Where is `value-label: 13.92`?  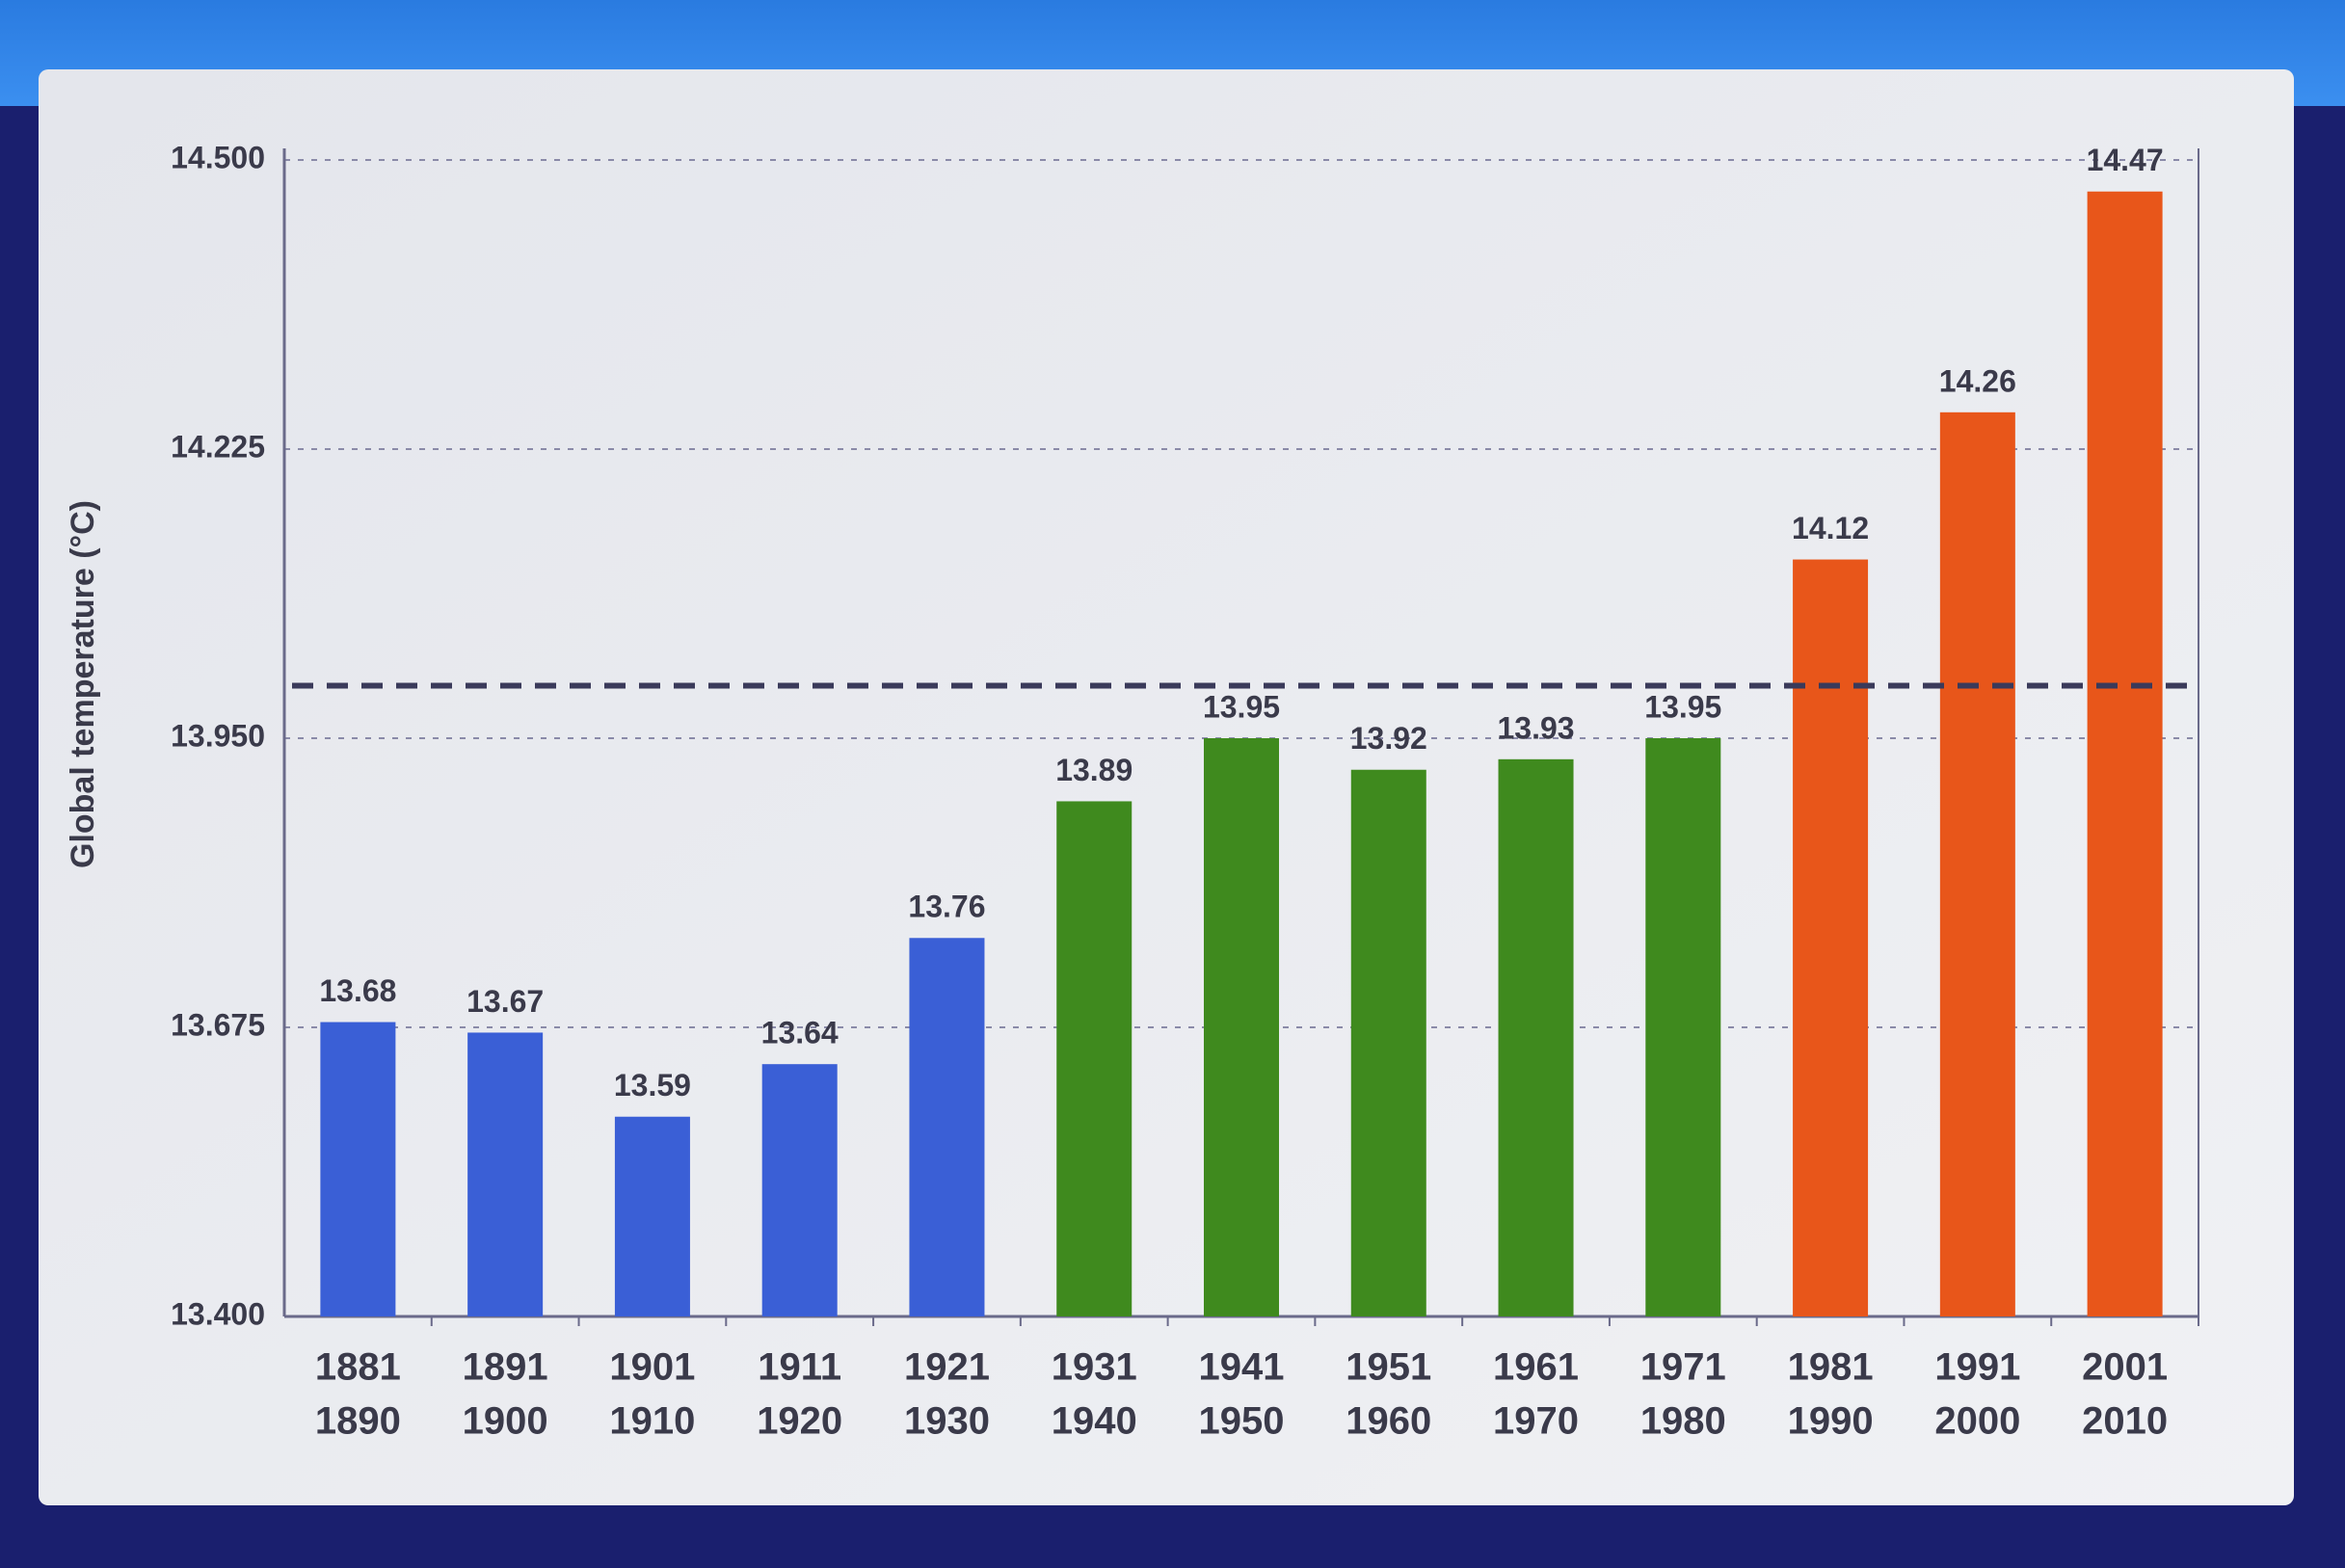 value-label: 13.92 is located at coordinates (1389, 739).